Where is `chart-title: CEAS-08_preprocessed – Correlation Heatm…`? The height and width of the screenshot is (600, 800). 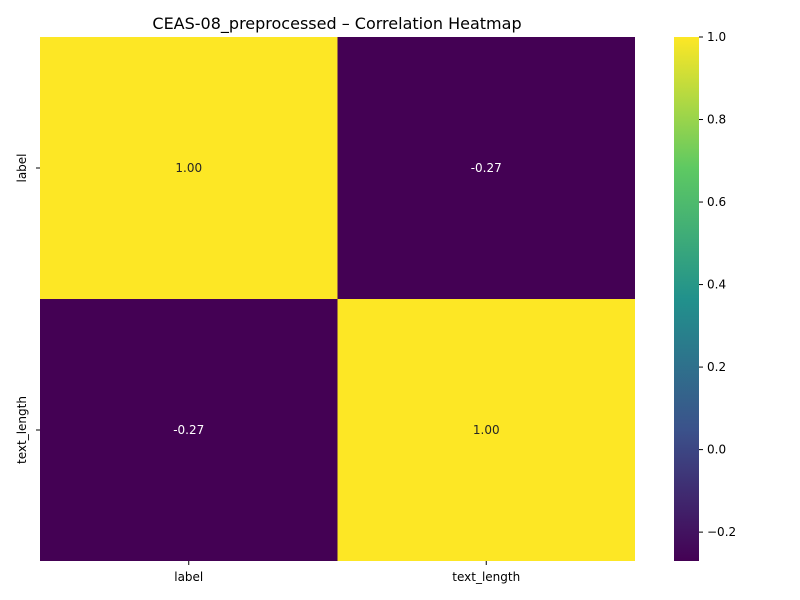 chart-title: CEAS-08_preprocessed – Correlation Heatm… is located at coordinates (336, 24).